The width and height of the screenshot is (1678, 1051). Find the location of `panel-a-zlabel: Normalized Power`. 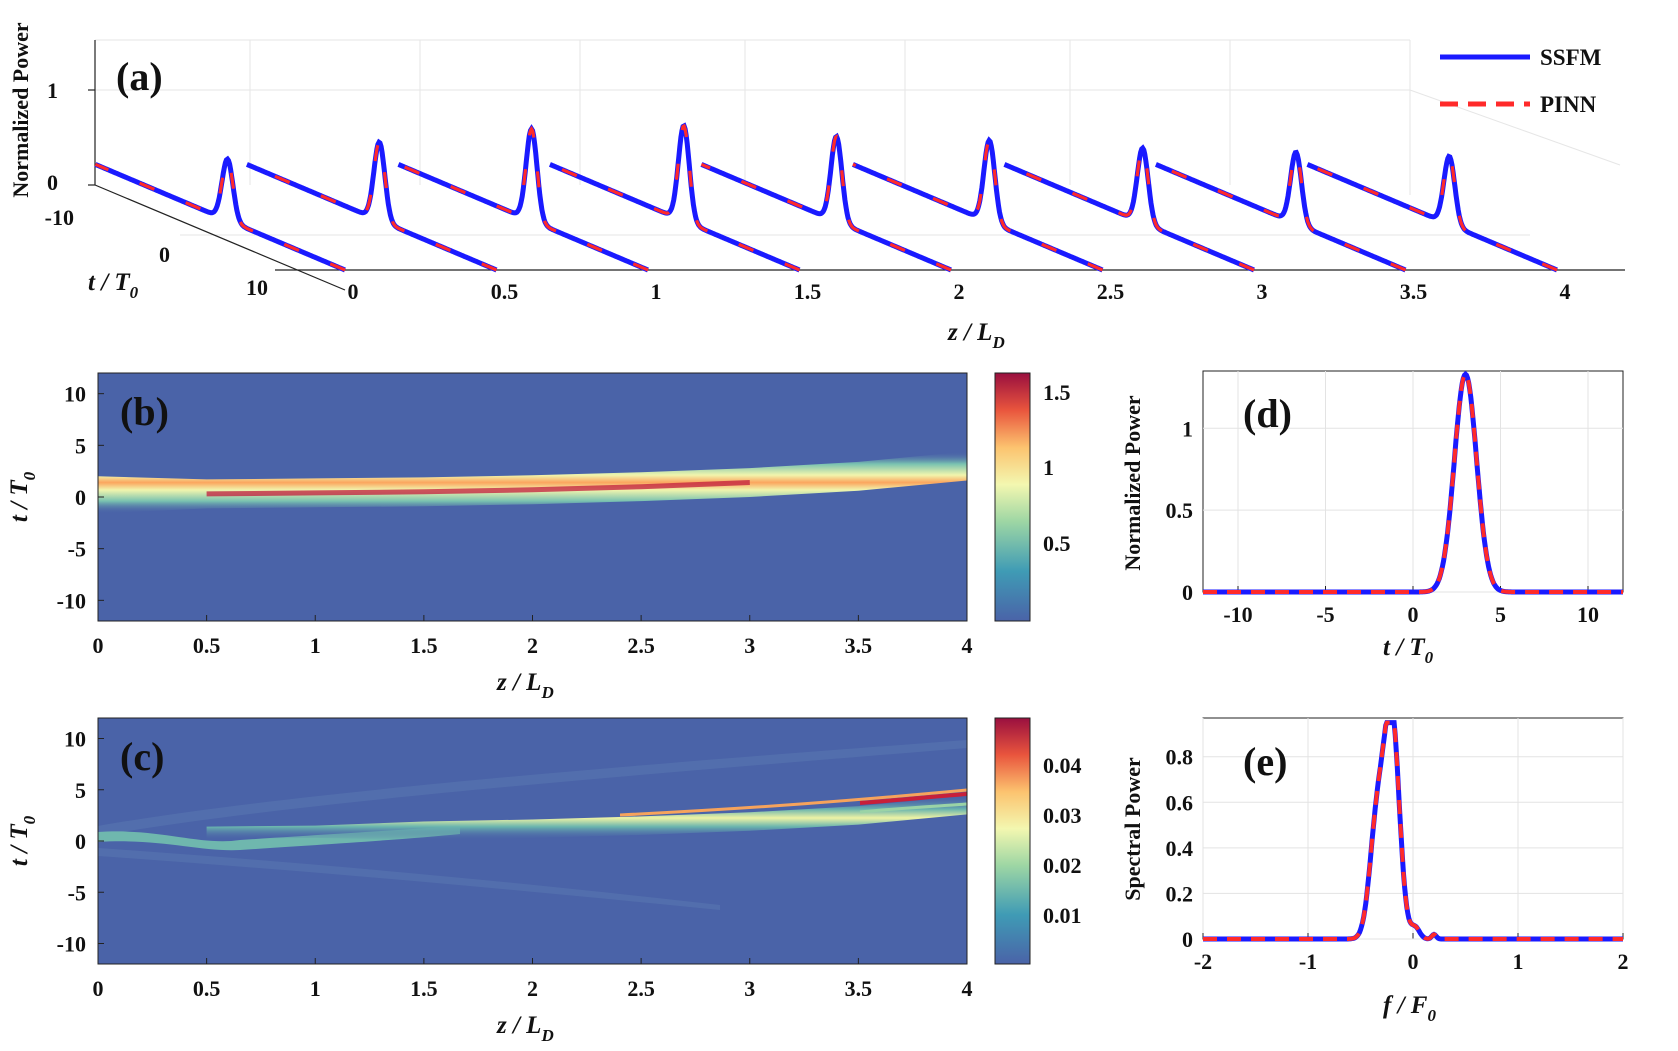

panel-a-zlabel: Normalized Power is located at coordinates (20, 110).